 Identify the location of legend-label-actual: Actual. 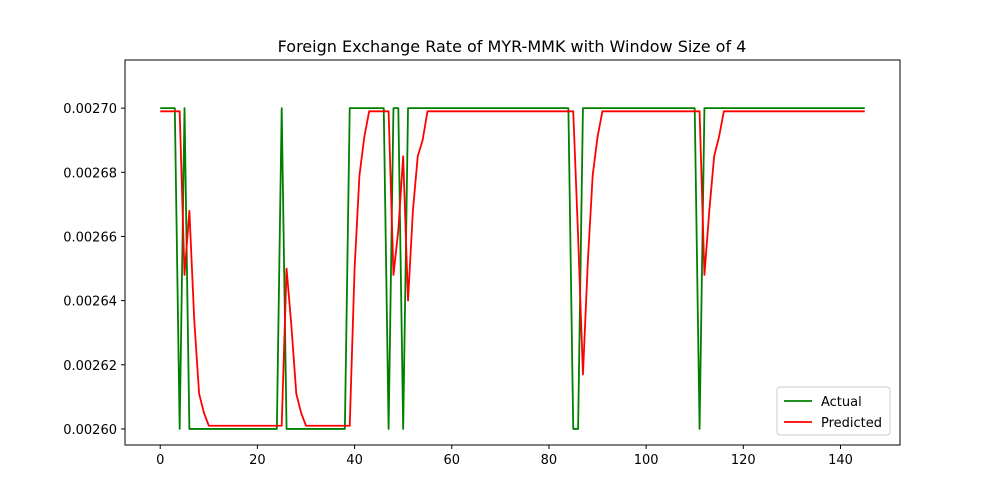
(841, 402).